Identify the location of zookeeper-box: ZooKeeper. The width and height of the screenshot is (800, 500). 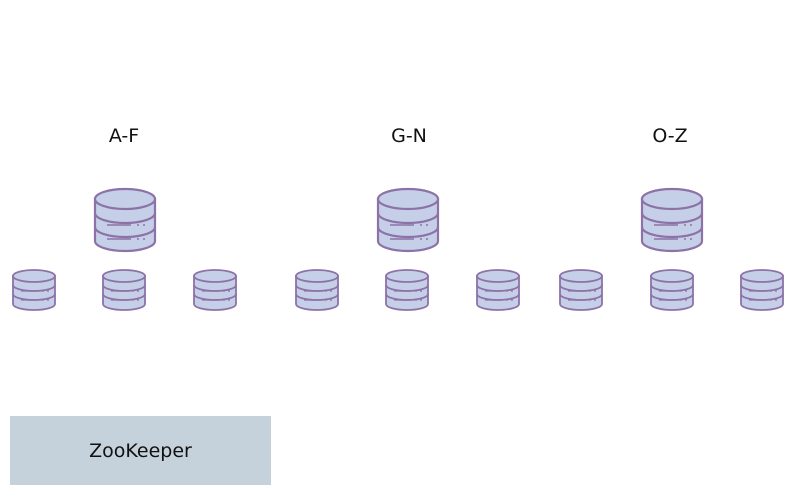
(140, 450).